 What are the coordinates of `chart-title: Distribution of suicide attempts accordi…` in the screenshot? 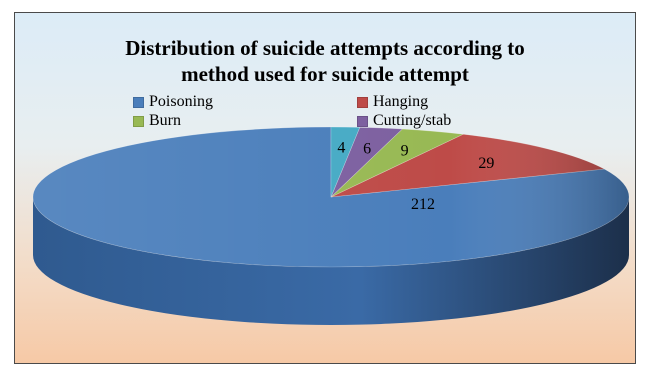 It's located at (325, 61).